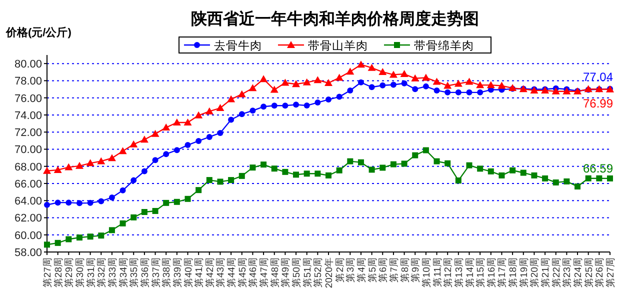  I want to click on data-label: 66.59, so click(598, 168).